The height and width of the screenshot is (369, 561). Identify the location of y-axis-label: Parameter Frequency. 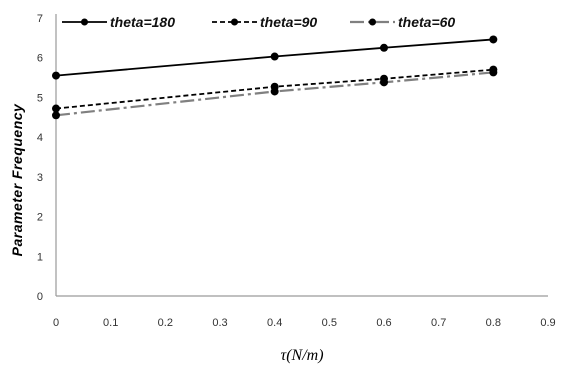
(17, 179).